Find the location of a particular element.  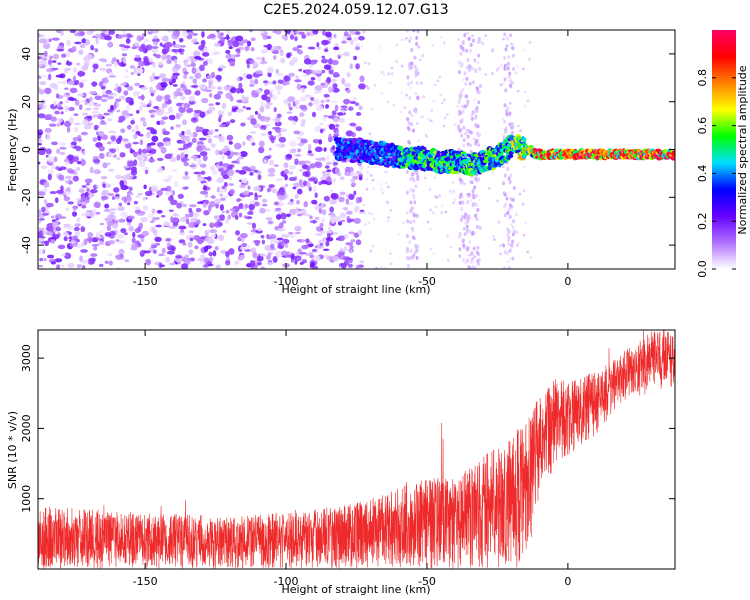

y-tick-label: 2000 is located at coordinates (26, 428).